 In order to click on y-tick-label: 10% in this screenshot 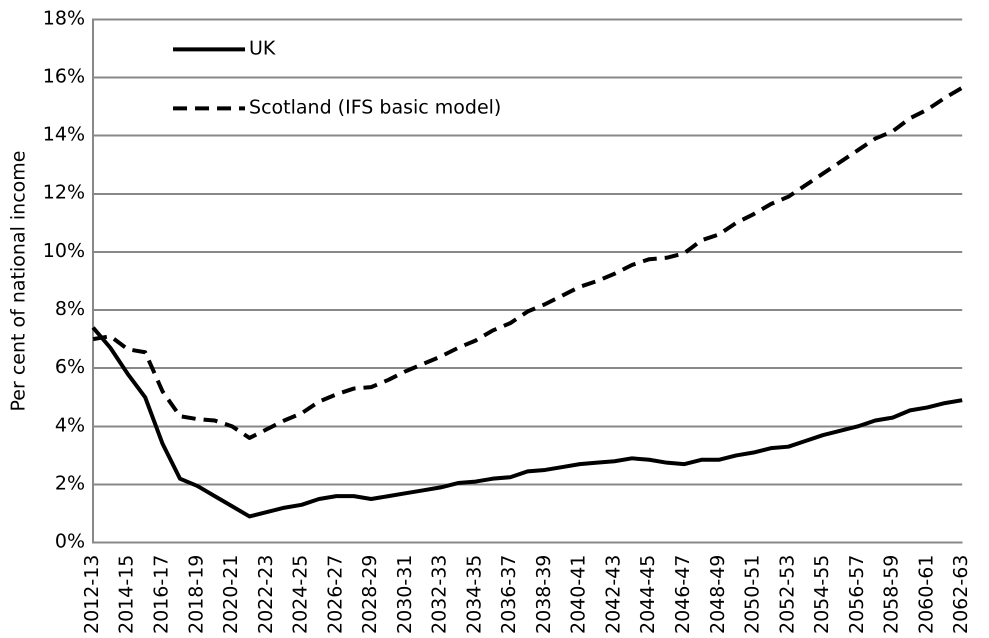, I will do `click(64, 251)`.